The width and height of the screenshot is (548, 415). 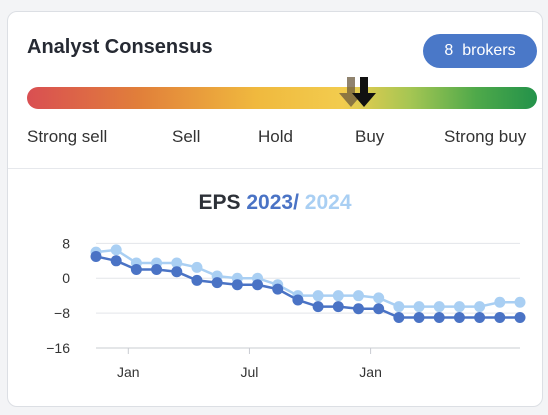 I want to click on eps-chart-title: EPS 2023/ 2024, so click(x=275, y=203).